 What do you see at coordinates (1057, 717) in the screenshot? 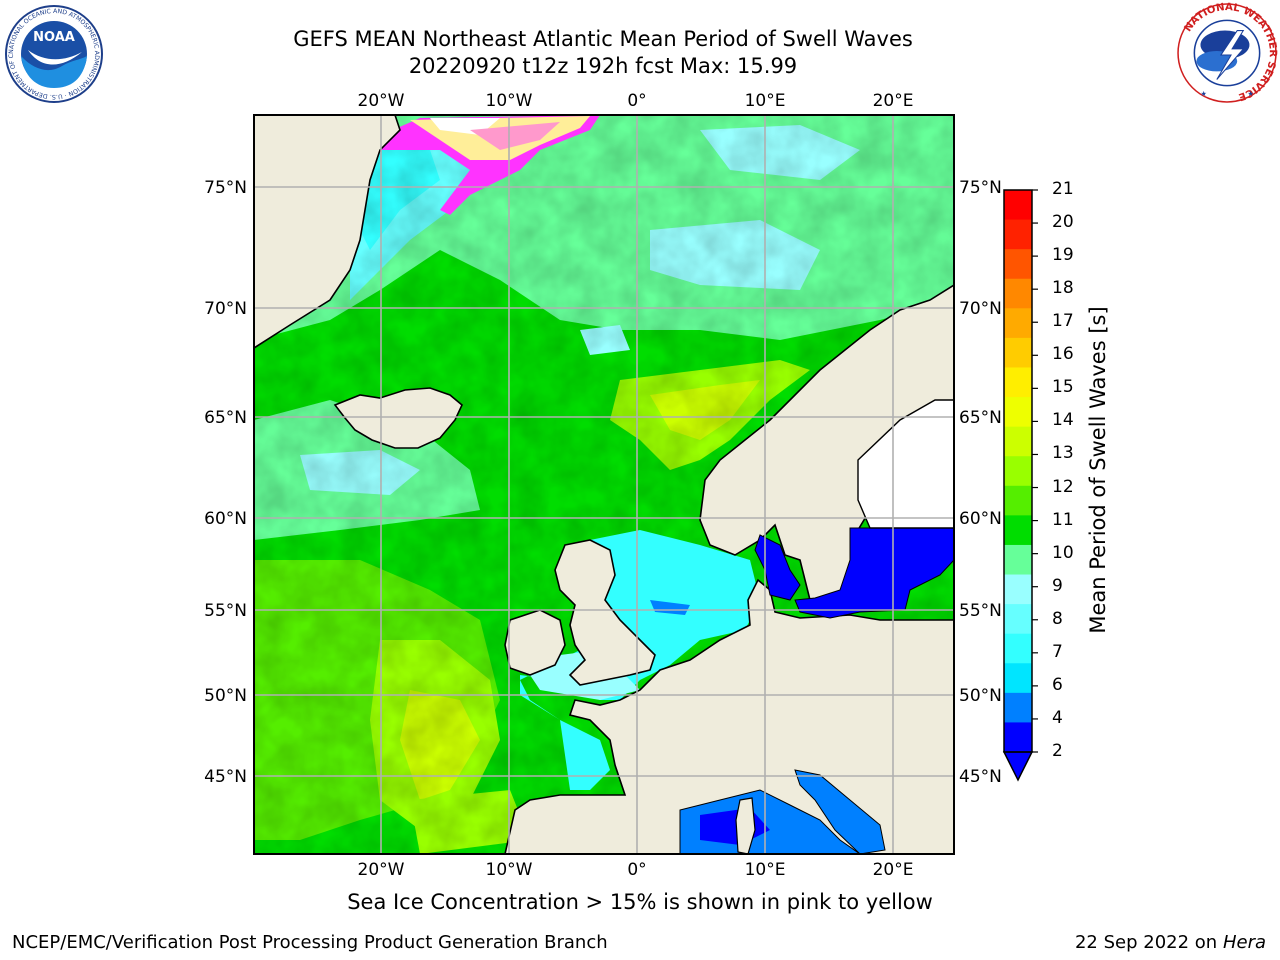
I see `colorbar-tick-label: 4` at bounding box center [1057, 717].